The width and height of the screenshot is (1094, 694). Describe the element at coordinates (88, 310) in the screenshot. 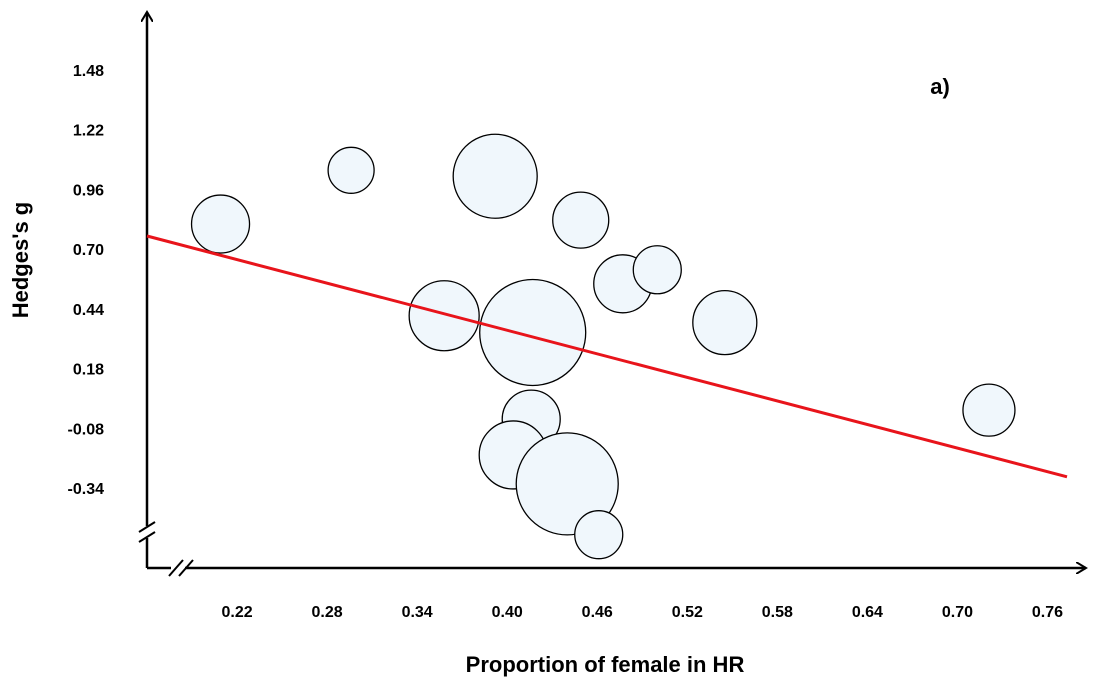

I see `y-tick-label: 0.44` at that location.